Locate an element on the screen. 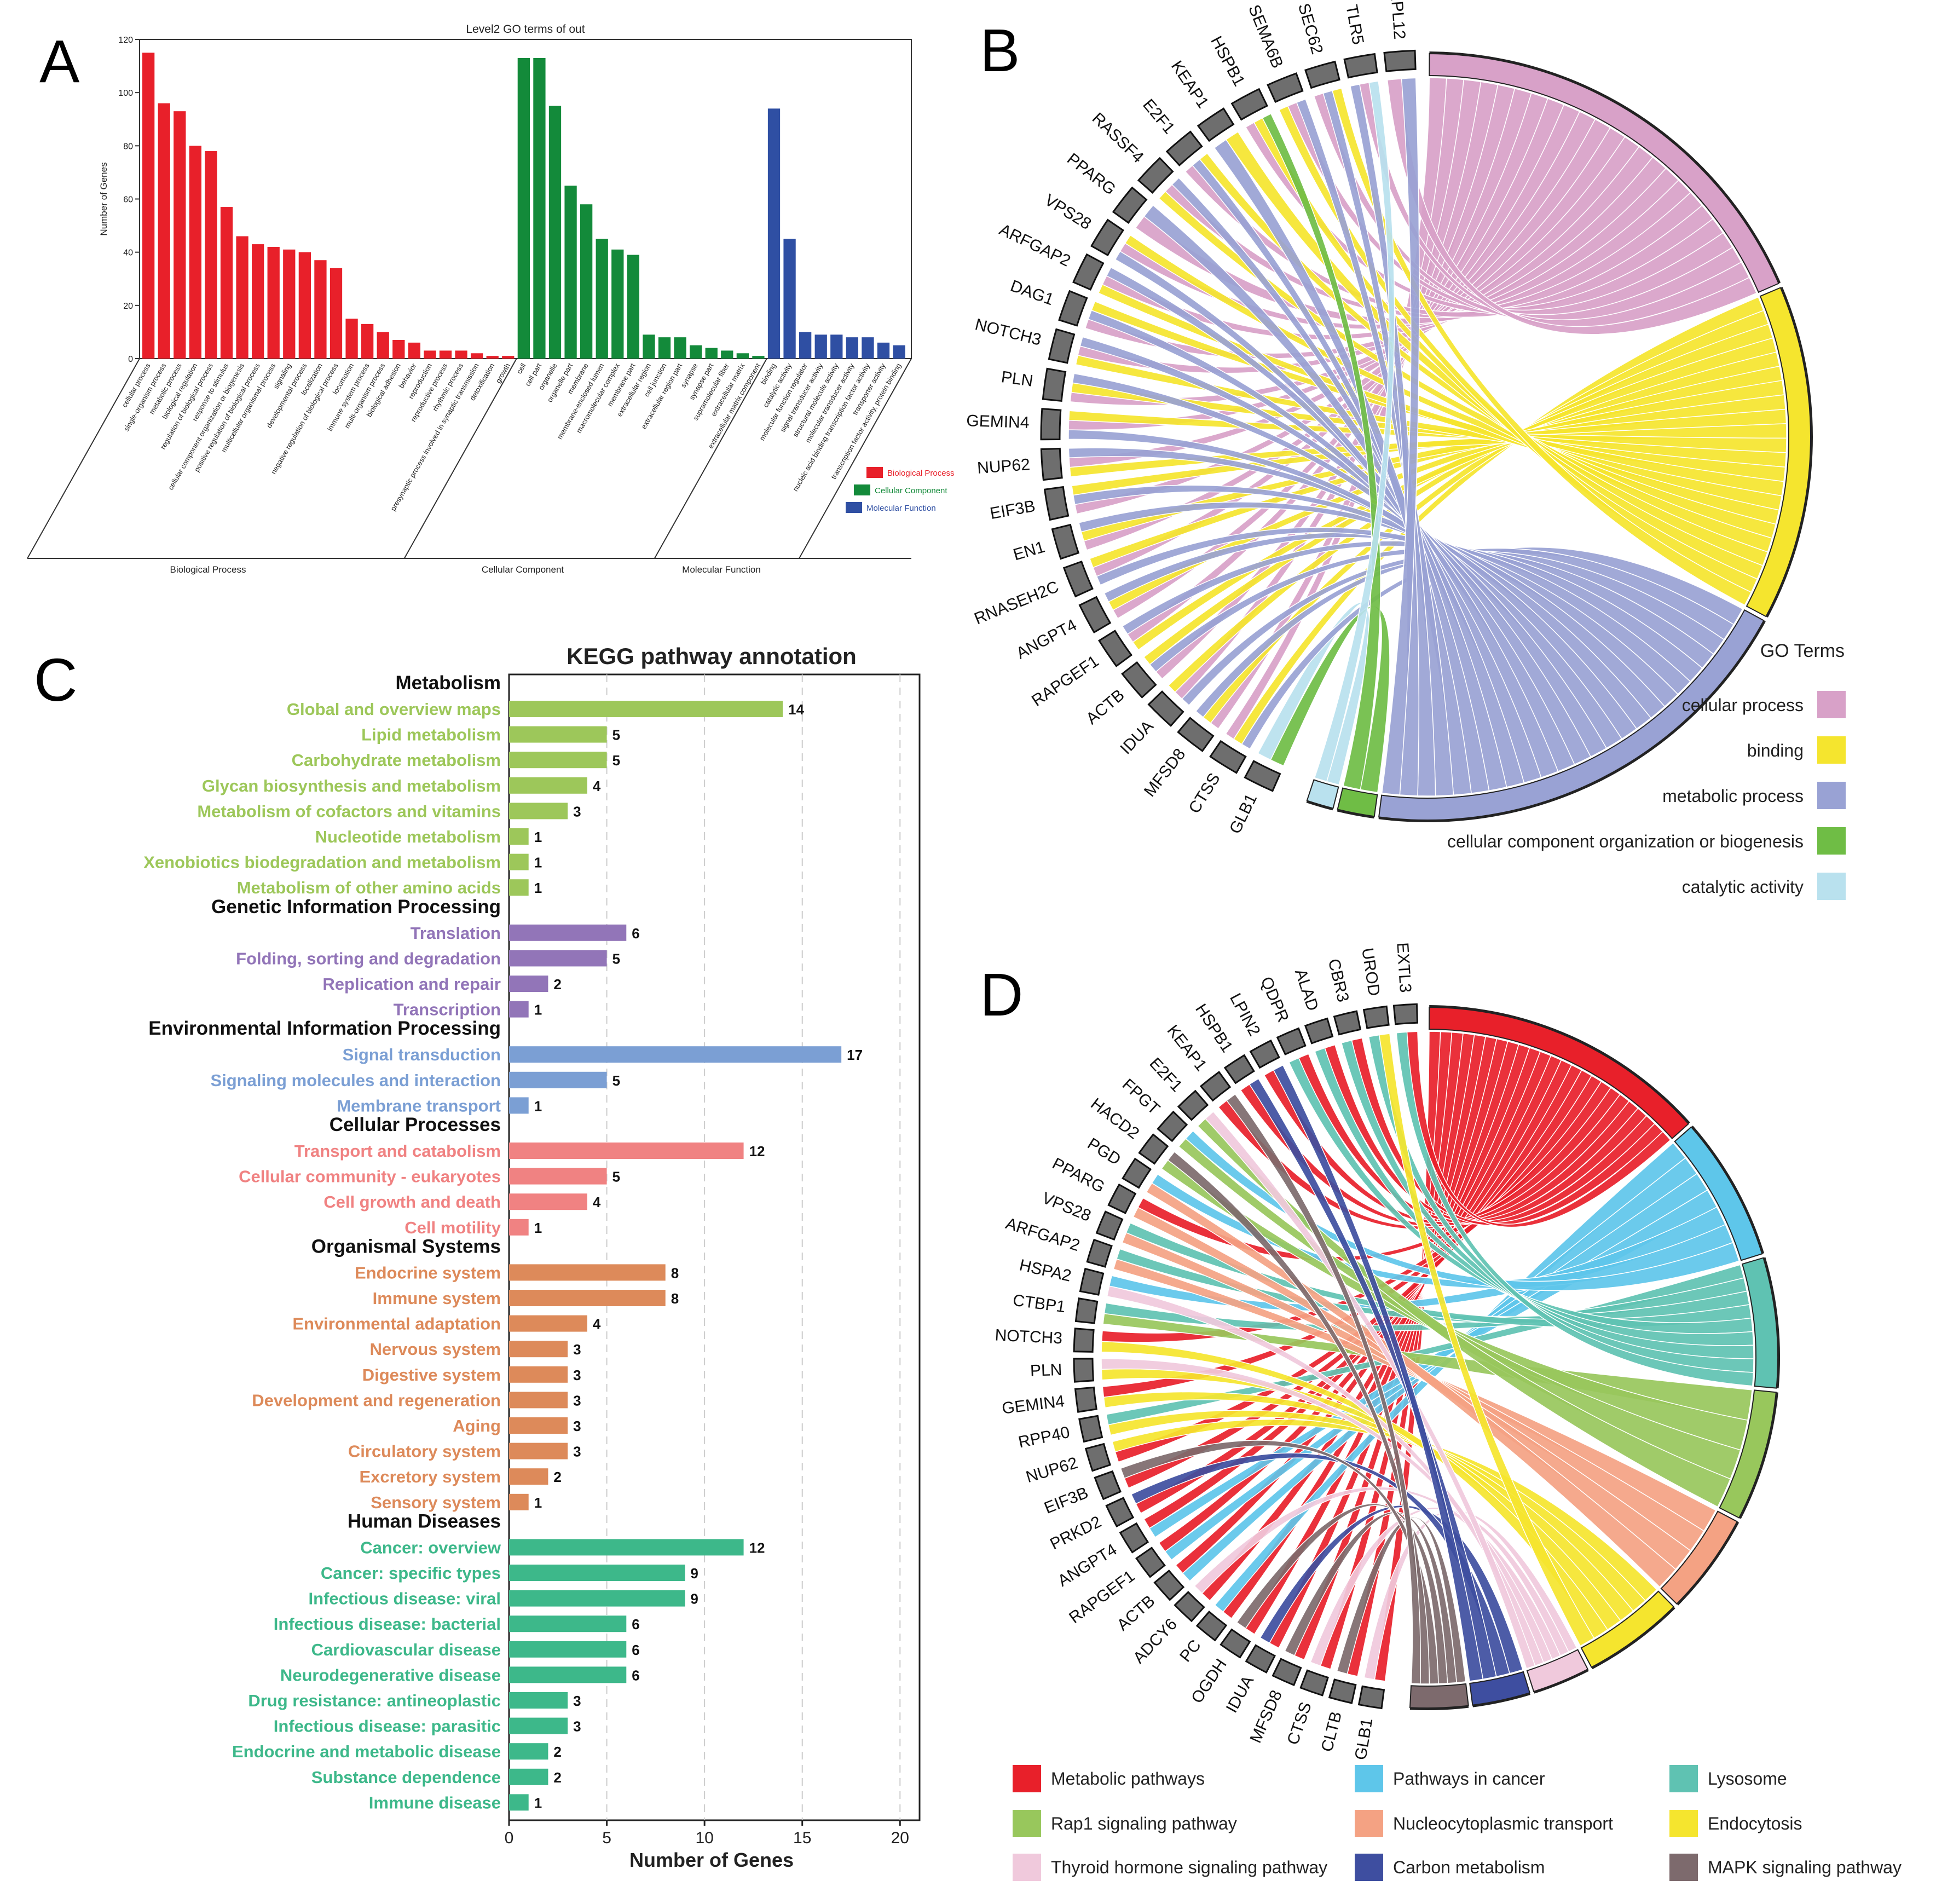  gene-sector-eif3b is located at coordinates (1056, 503).